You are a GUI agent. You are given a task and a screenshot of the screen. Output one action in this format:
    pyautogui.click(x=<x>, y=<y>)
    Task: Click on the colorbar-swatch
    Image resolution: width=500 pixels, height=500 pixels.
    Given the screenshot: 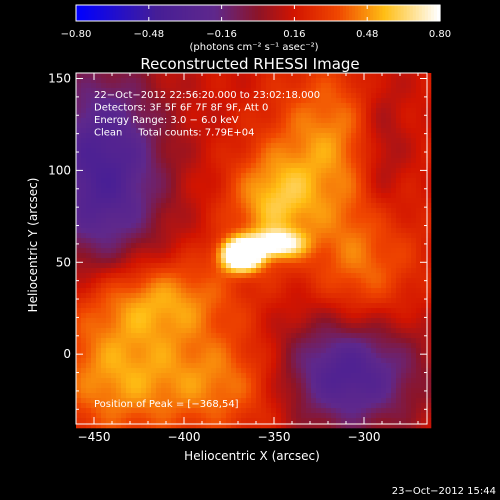 What is the action you would take?
    pyautogui.click(x=293, y=13)
    